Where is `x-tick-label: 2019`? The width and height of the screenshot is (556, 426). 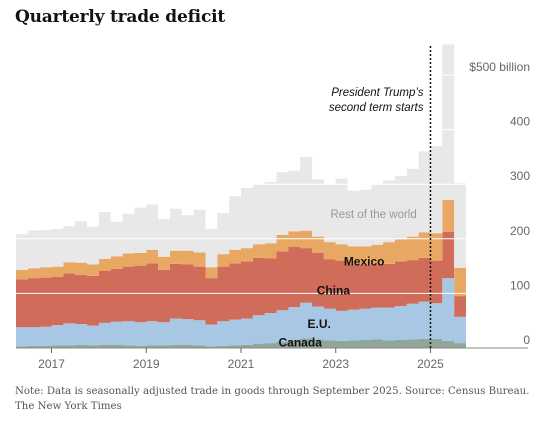 x-tick-label: 2019 is located at coordinates (146, 364).